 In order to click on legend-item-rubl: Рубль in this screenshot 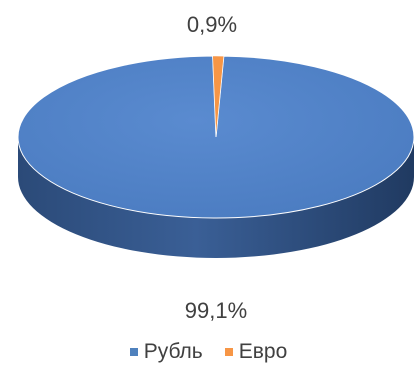, I will do `click(166, 352)`.